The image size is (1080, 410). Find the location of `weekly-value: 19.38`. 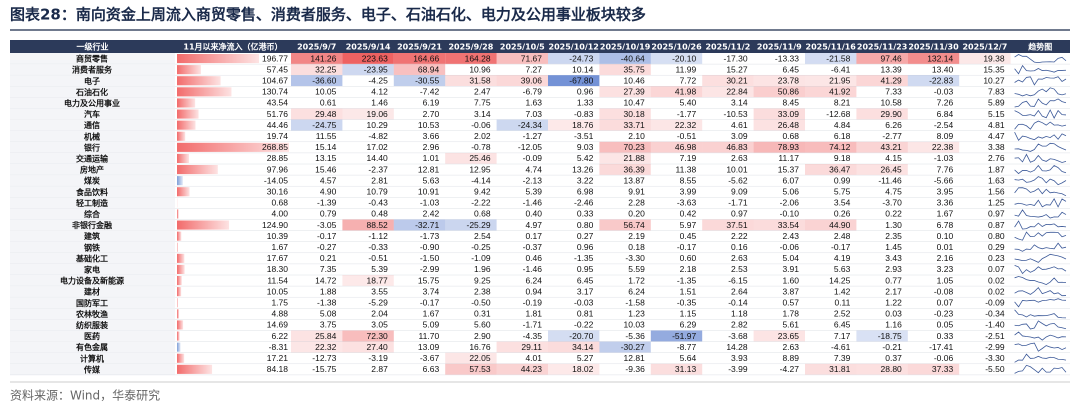

weekly-value: 19.38 is located at coordinates (994, 58).